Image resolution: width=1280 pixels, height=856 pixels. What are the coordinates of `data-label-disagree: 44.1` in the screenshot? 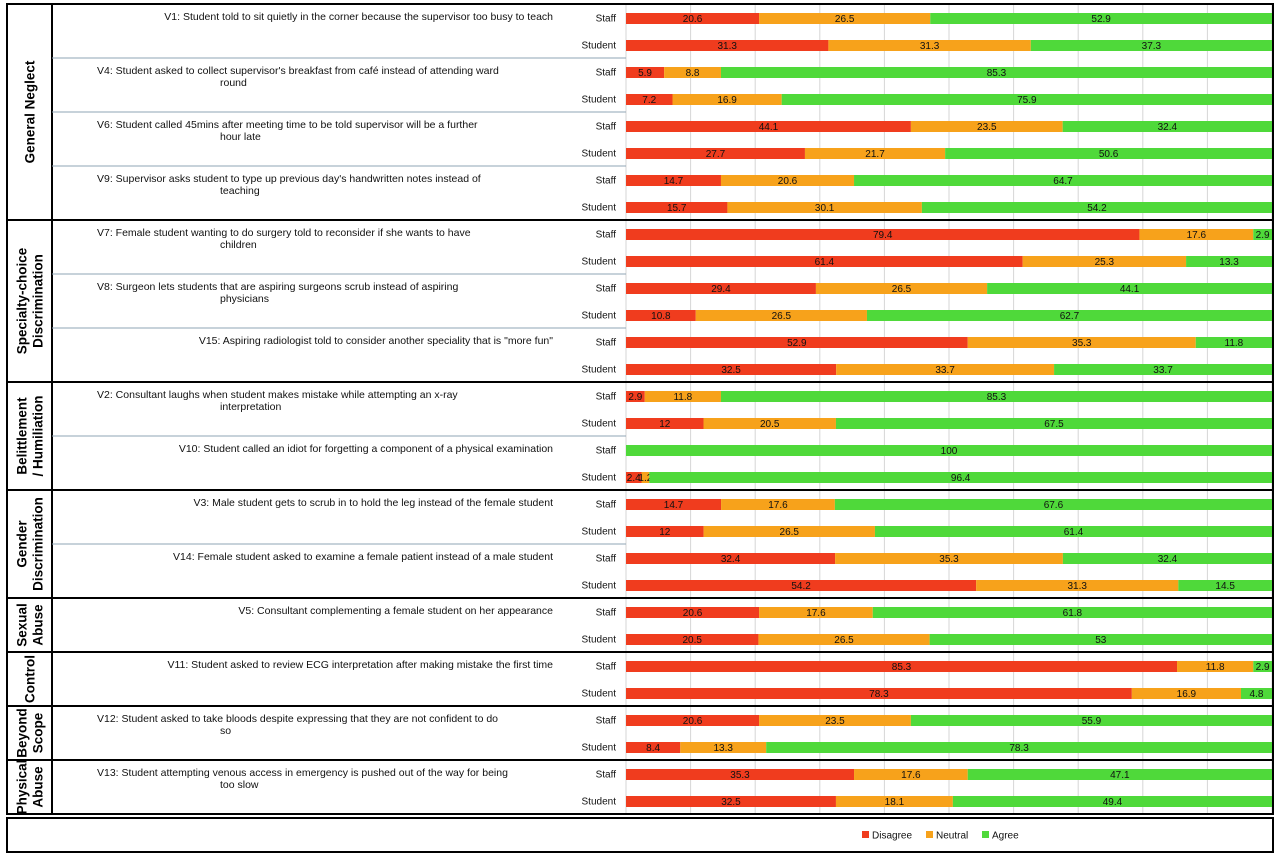 It's located at (769, 127).